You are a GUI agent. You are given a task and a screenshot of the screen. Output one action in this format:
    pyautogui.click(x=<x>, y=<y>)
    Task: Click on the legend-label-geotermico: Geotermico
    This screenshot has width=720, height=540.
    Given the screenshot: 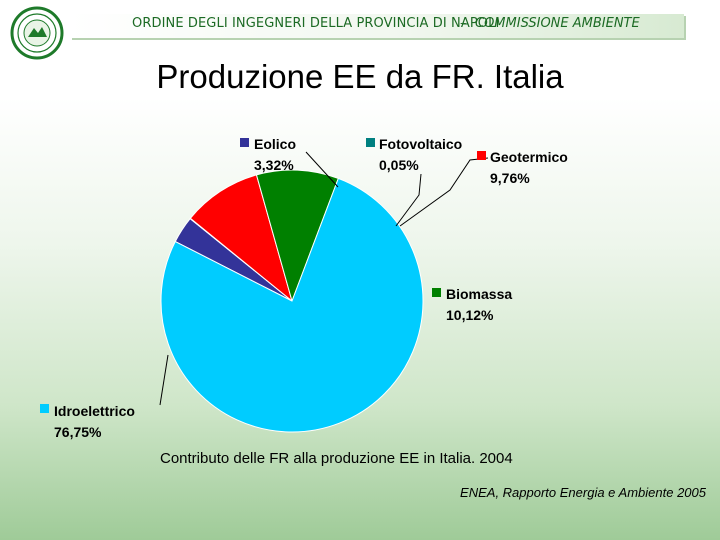 What is the action you would take?
    pyautogui.click(x=529, y=157)
    